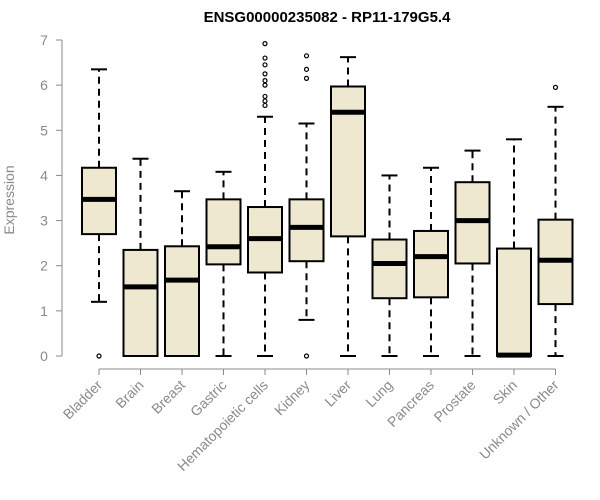 This screenshot has height=500, width=600. I want to click on box-skin, so click(514, 248).